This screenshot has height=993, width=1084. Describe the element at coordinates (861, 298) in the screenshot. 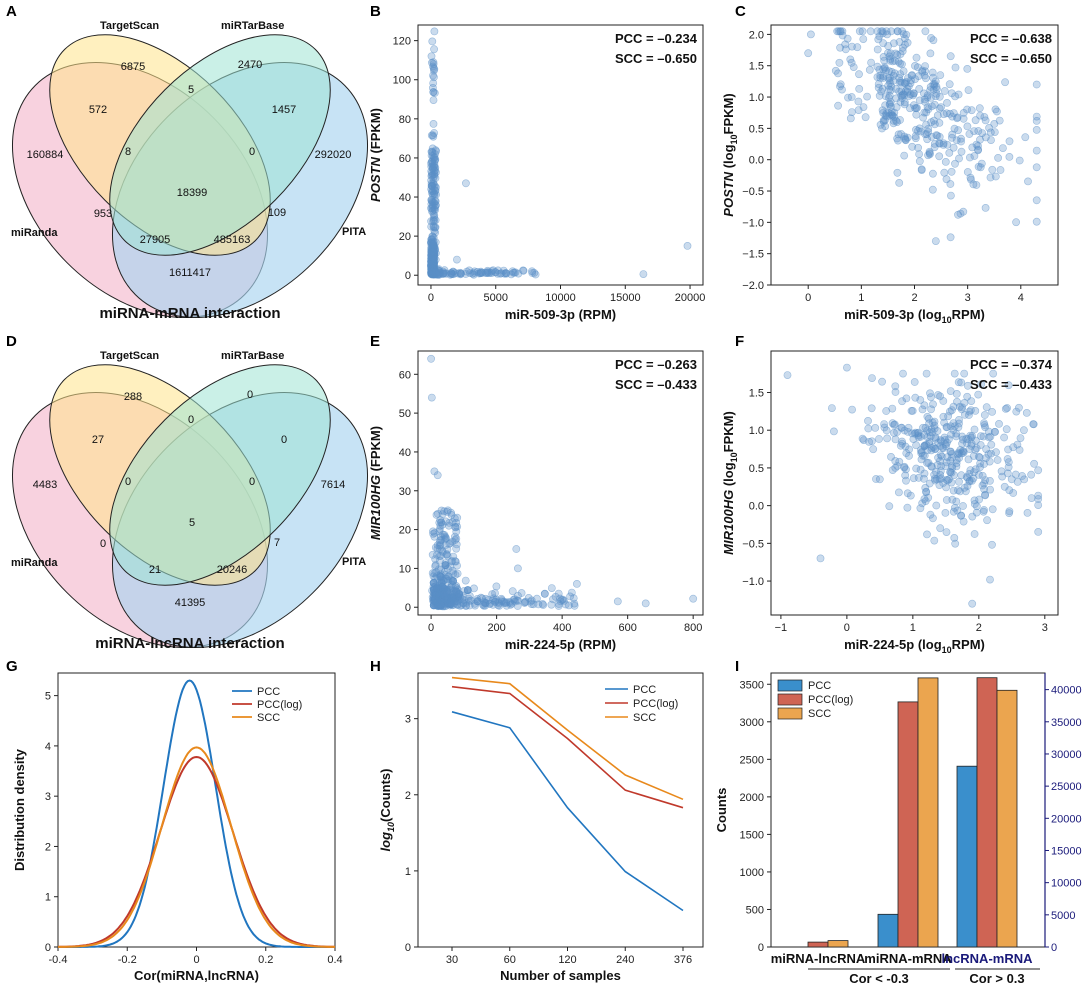

I see `x-tick-label: 1` at that location.